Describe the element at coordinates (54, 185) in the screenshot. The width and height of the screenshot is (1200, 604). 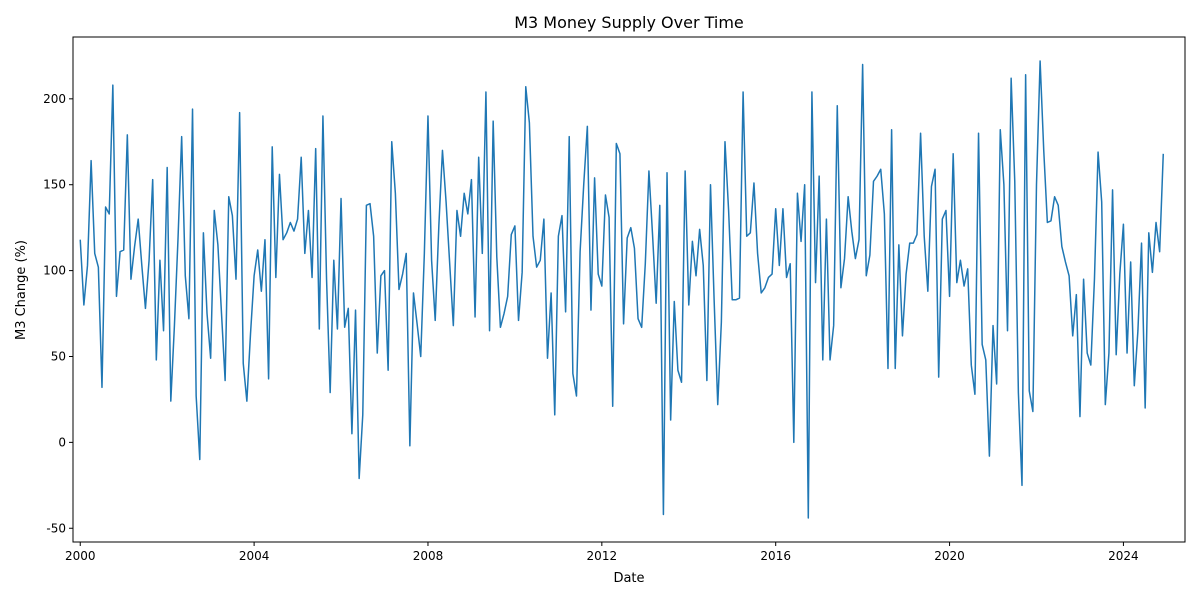
I see `y-tick-label: 150` at that location.